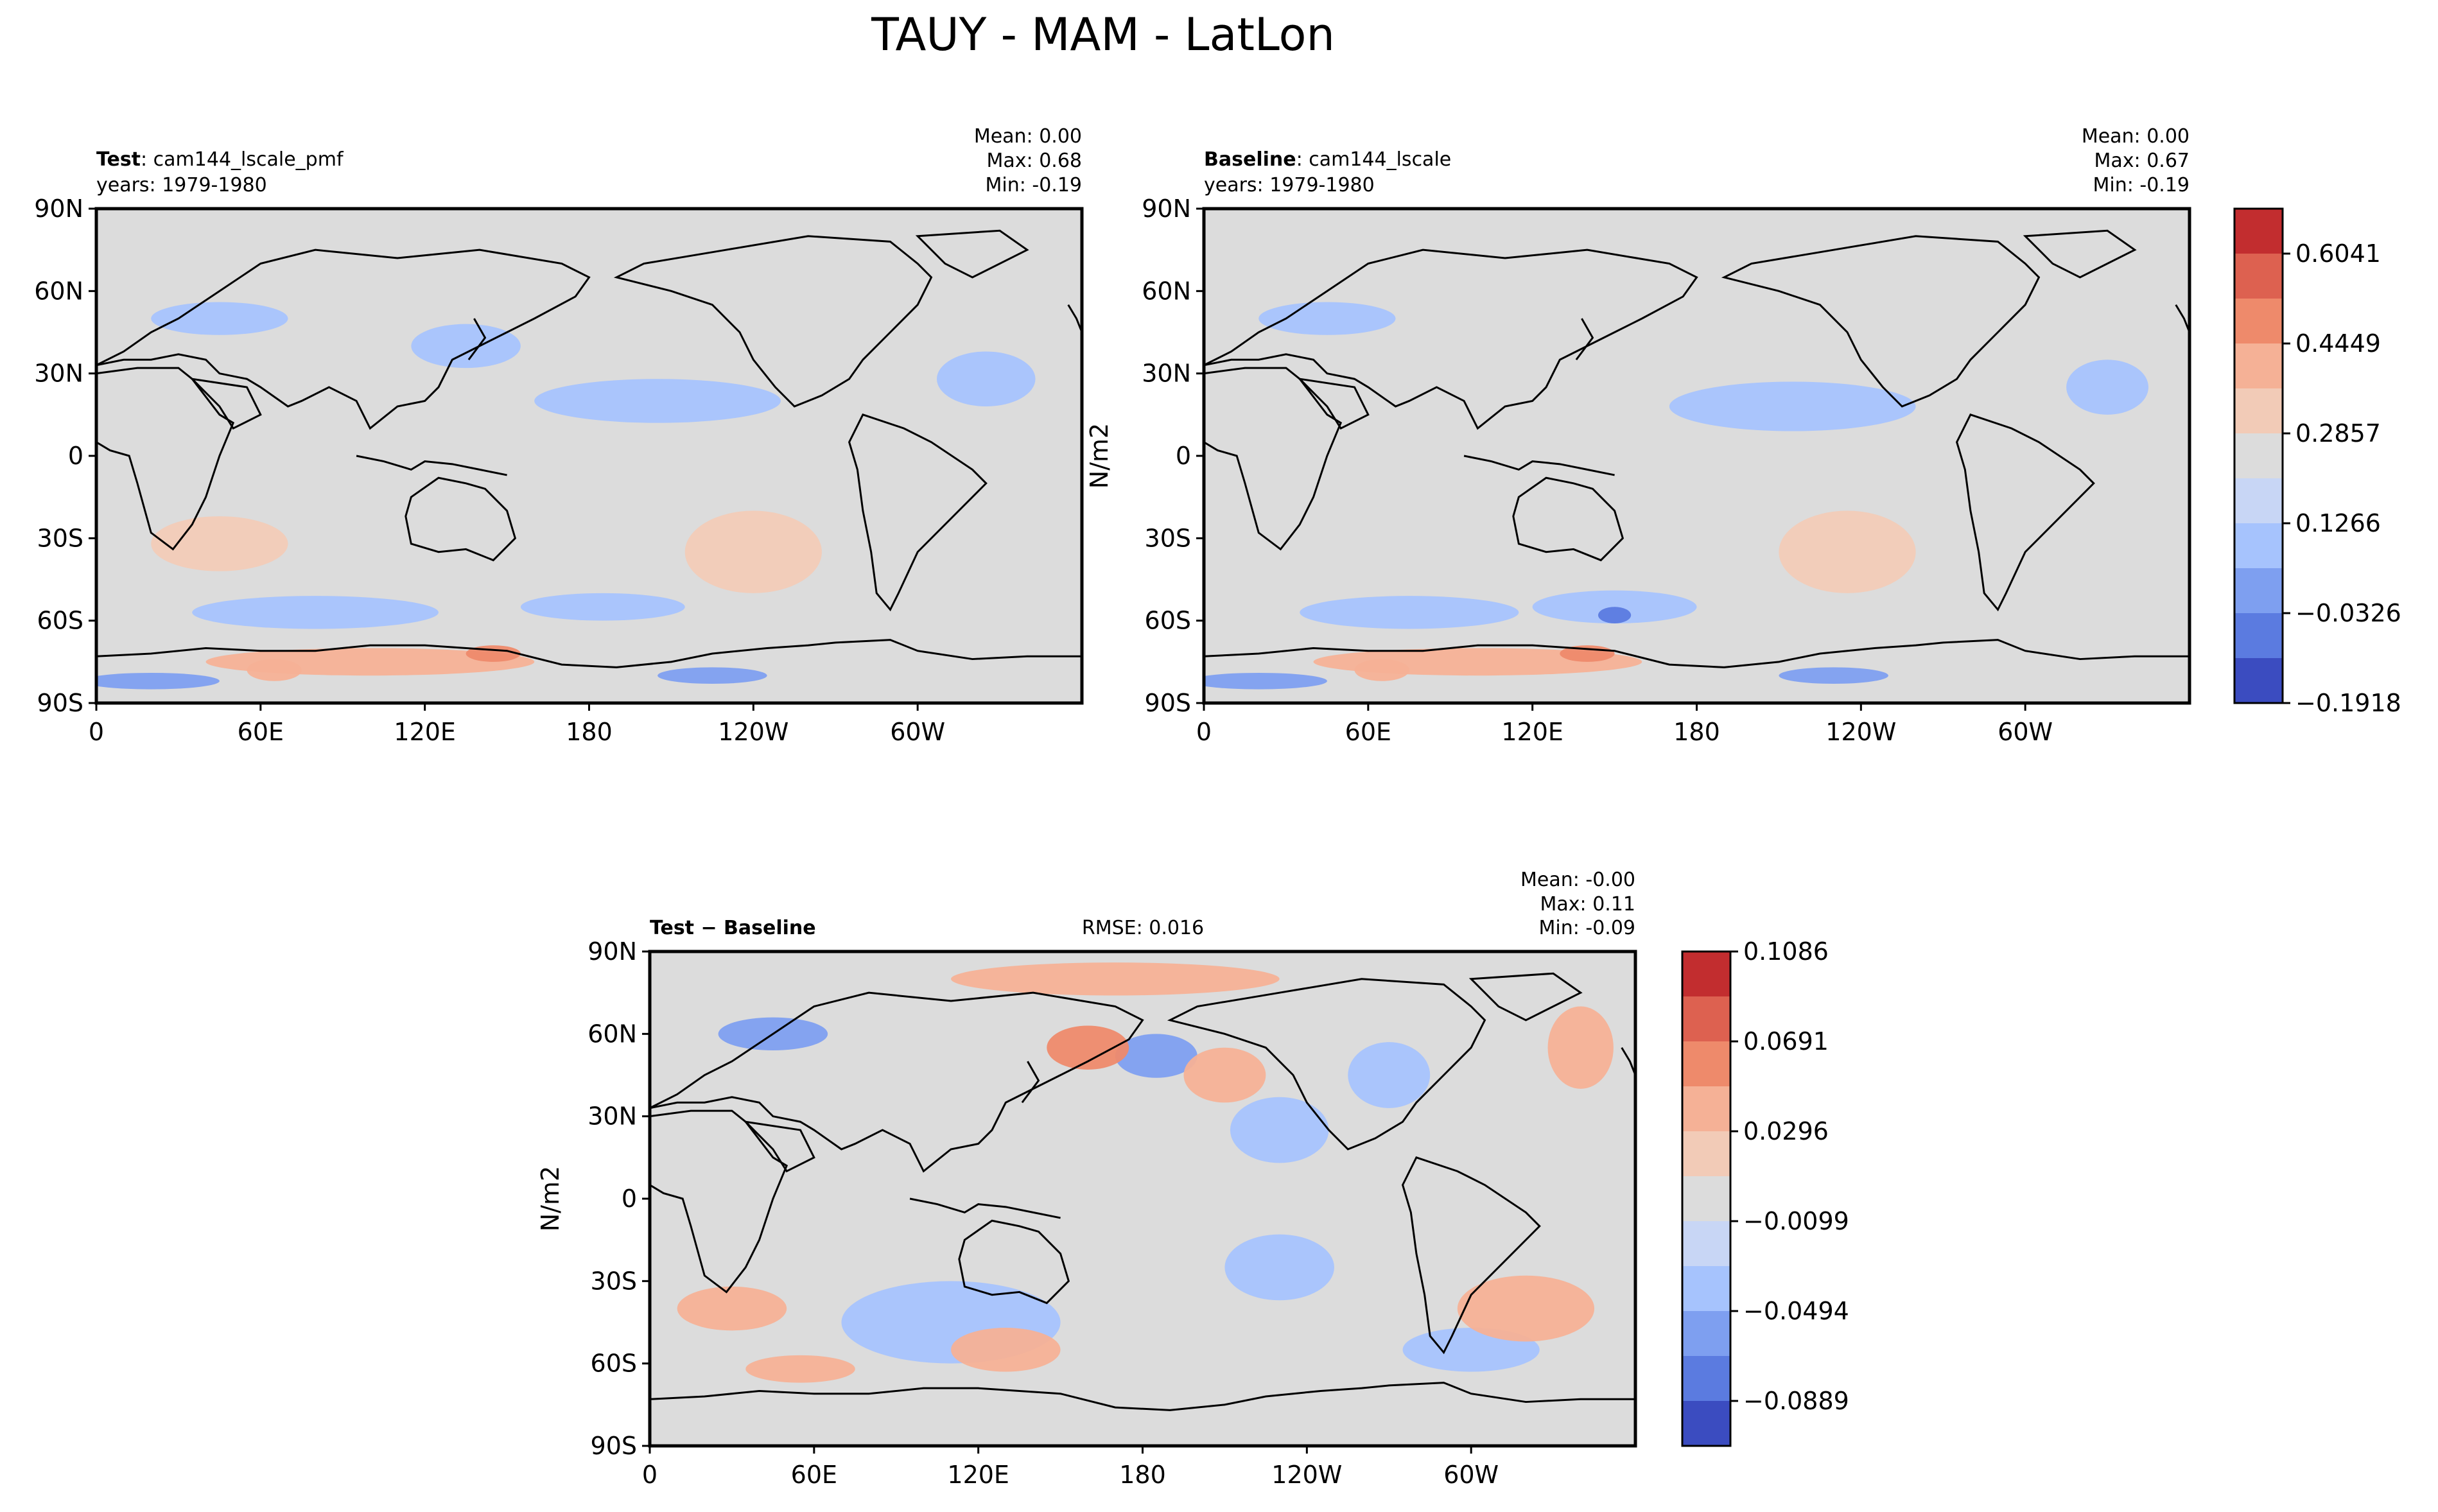 This screenshot has width=2438, height=1512. I want to click on baseline-x-axis: 0 60E 120E 180 120W 60W, so click(1624, 724).